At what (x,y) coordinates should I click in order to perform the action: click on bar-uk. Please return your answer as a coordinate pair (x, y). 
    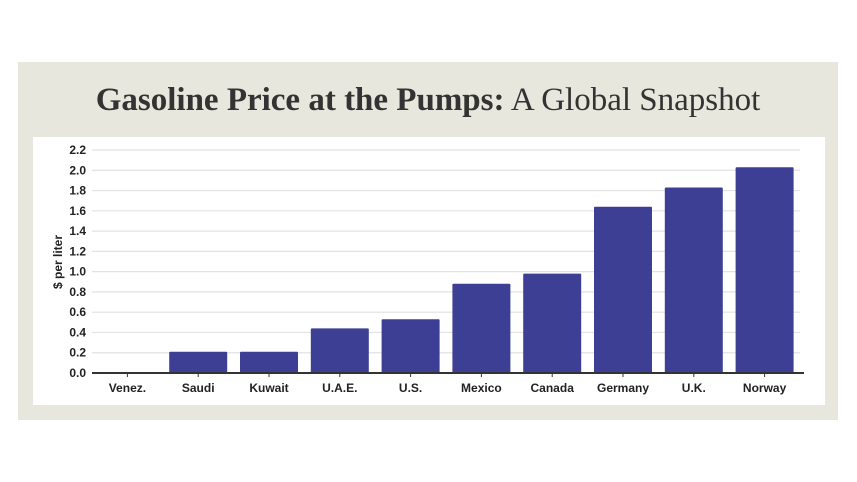
    Looking at the image, I should click on (693, 280).